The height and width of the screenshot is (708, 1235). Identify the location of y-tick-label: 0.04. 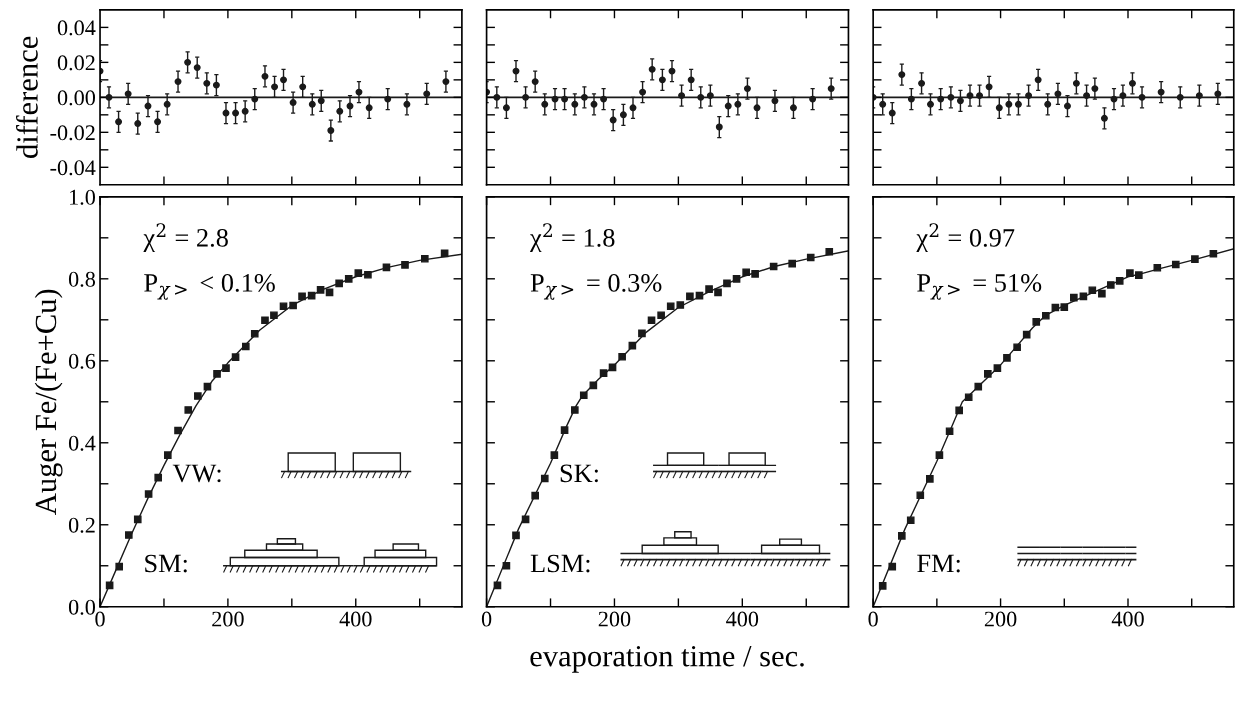
(76, 28).